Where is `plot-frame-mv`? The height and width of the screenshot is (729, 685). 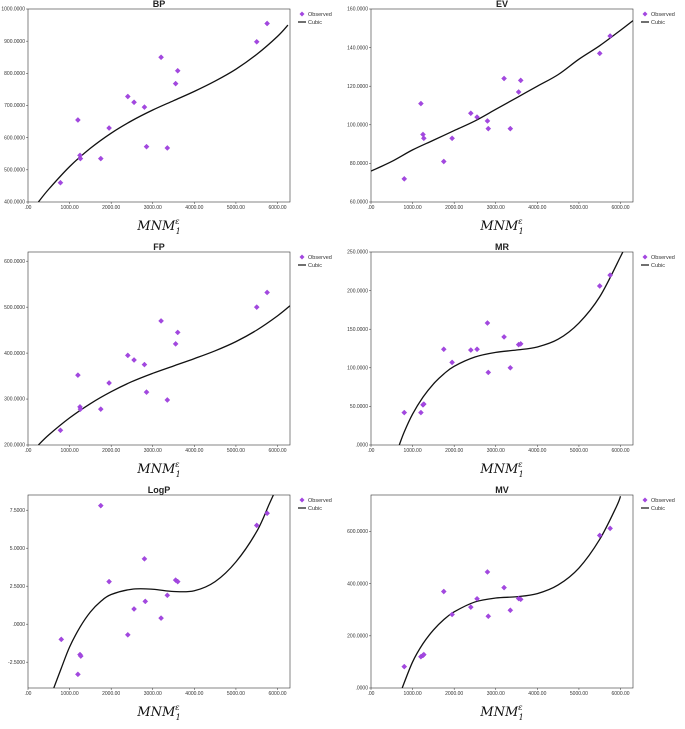 plot-frame-mv is located at coordinates (502, 591).